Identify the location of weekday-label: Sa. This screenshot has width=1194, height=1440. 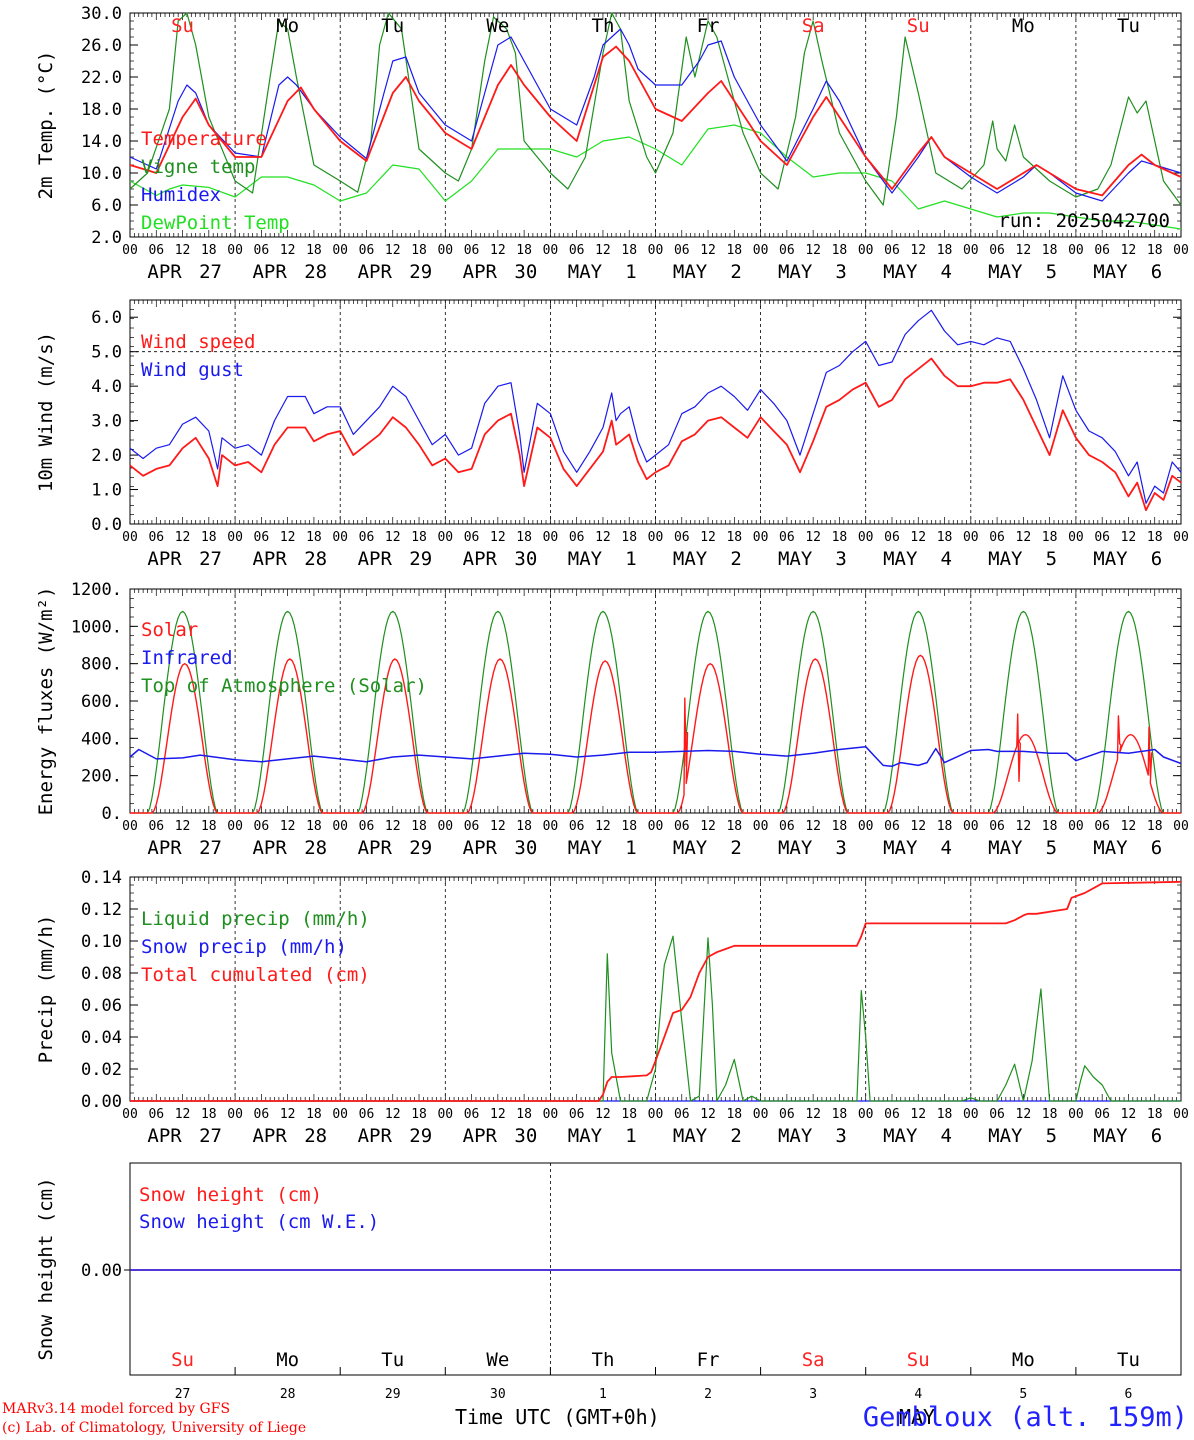
(813, 26).